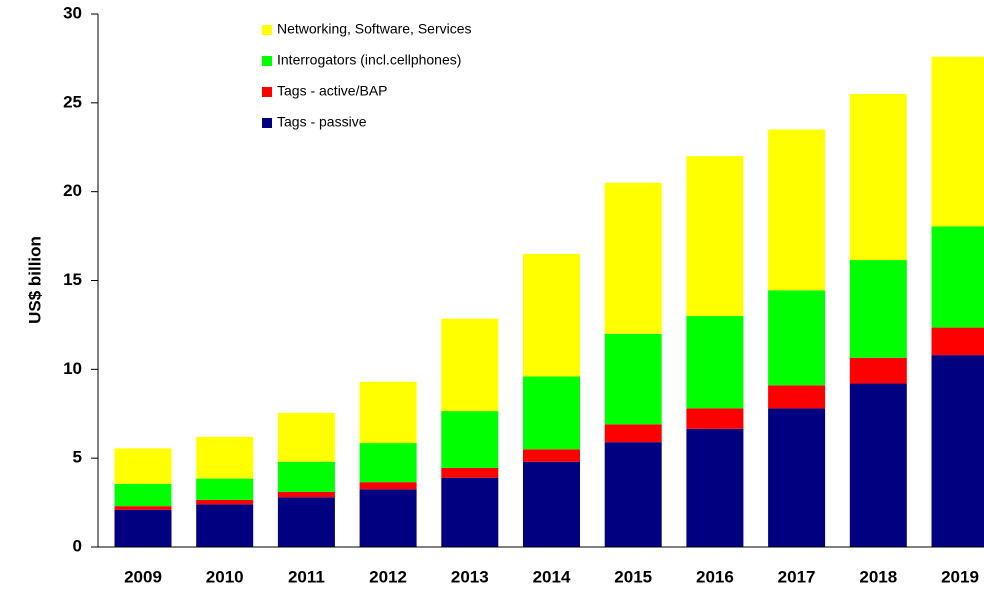 The width and height of the screenshot is (984, 590). I want to click on legend-label: Tags - passive, so click(322, 122).